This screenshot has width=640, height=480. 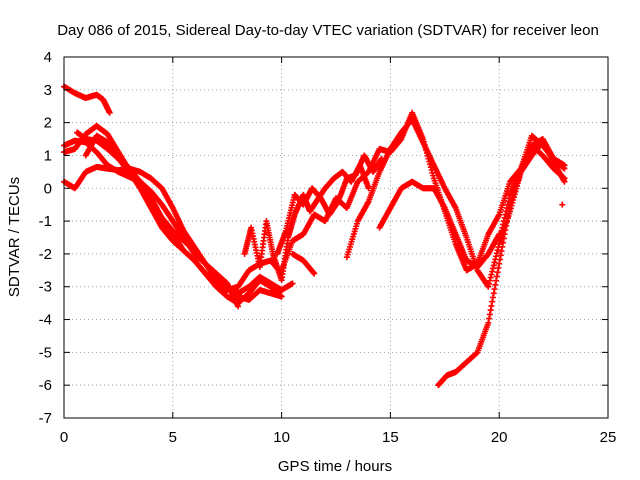 I want to click on x-tick-label: 0, so click(x=64, y=437).